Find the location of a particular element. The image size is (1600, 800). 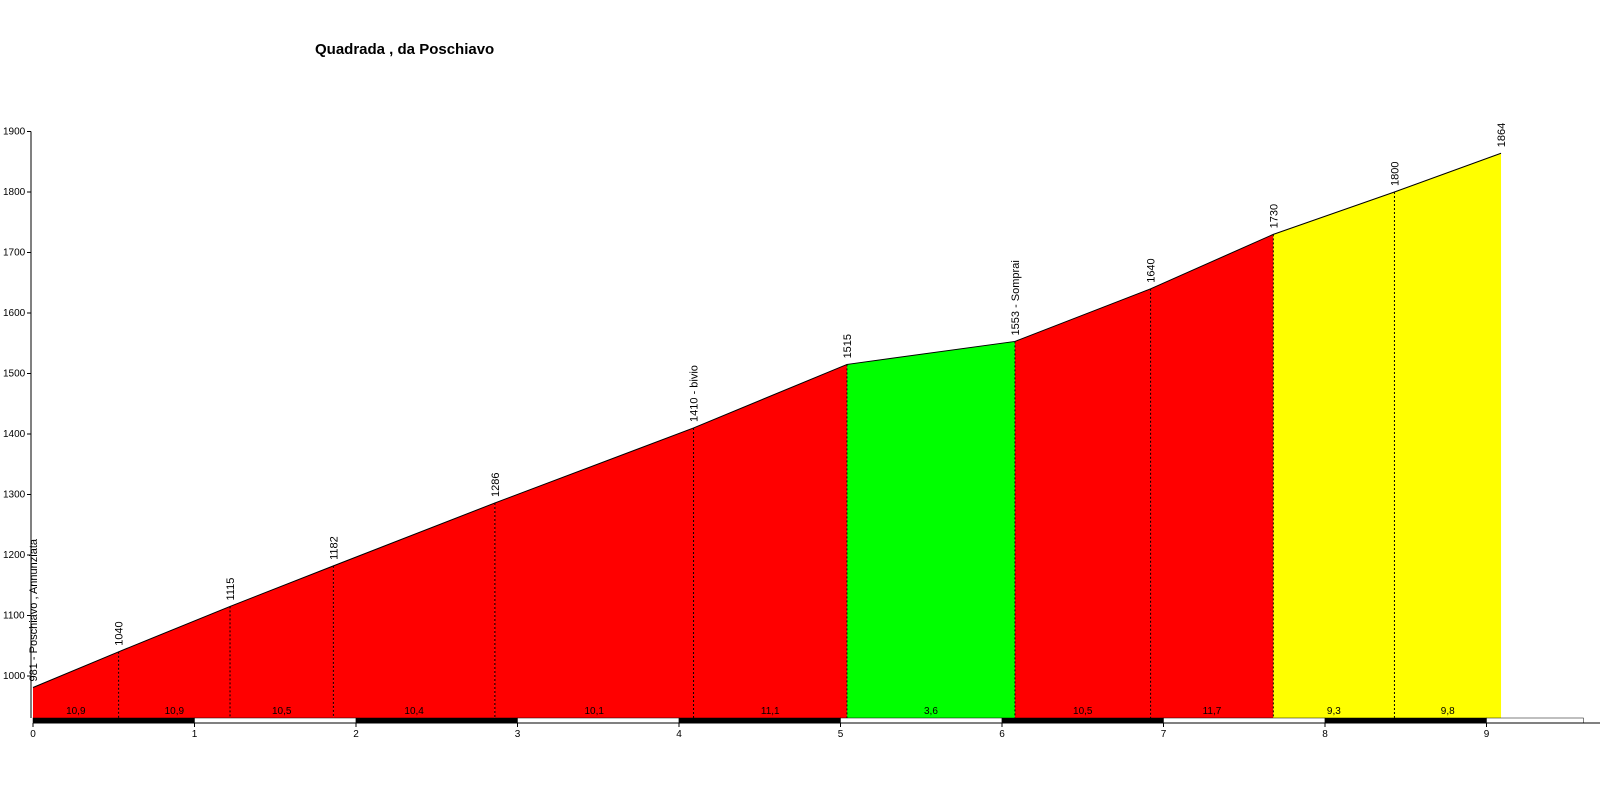

y-tick-label: 1100 is located at coordinates (14, 616).